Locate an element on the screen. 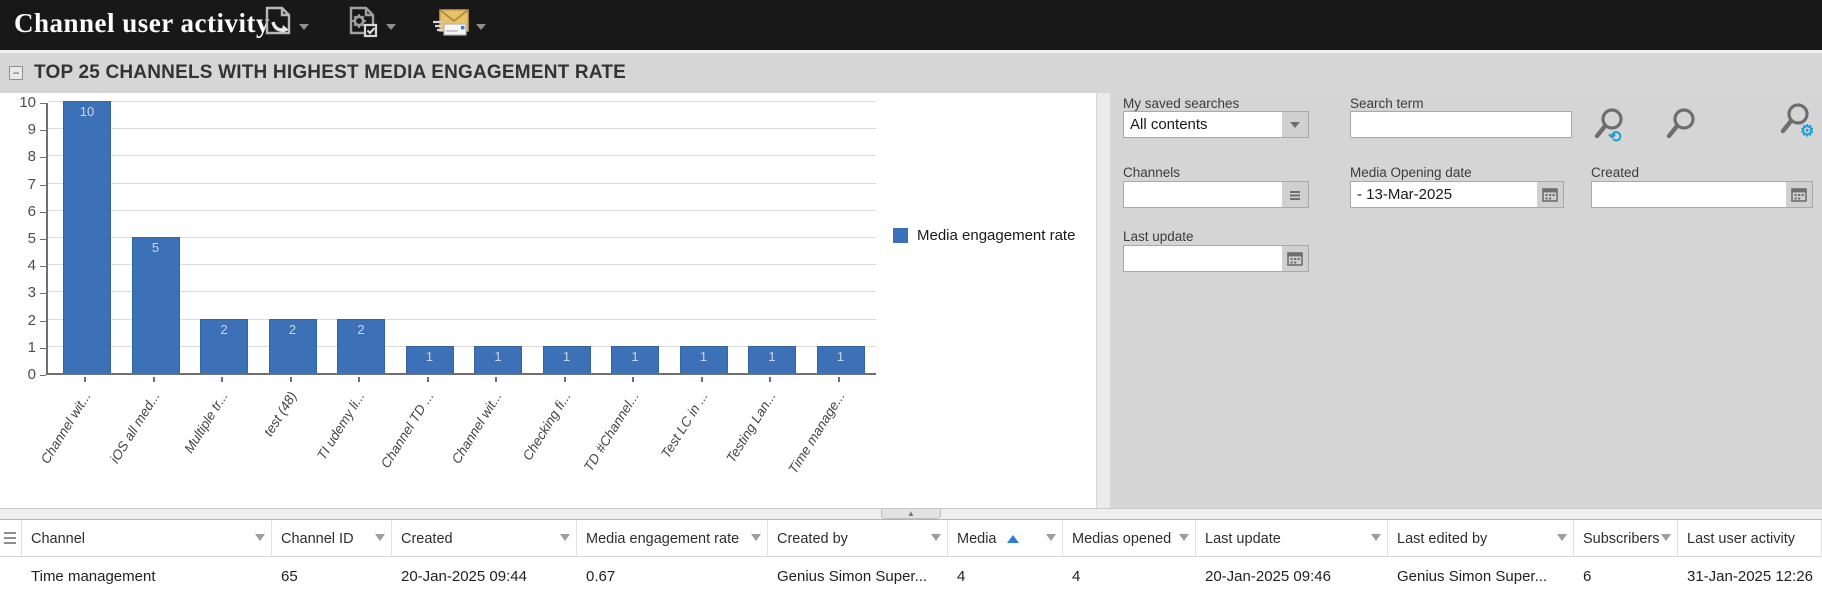 This screenshot has width=1822, height=596. channels-picker-button is located at coordinates (1295, 194).